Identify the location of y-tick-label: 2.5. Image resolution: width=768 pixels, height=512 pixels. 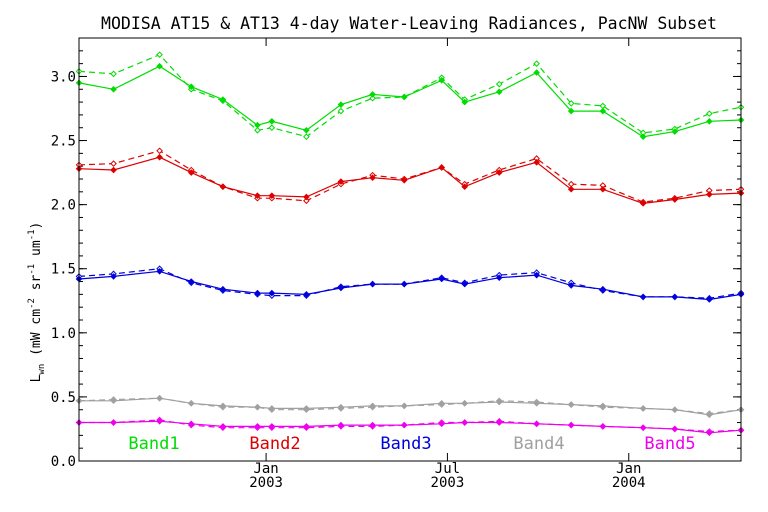
(63, 142).